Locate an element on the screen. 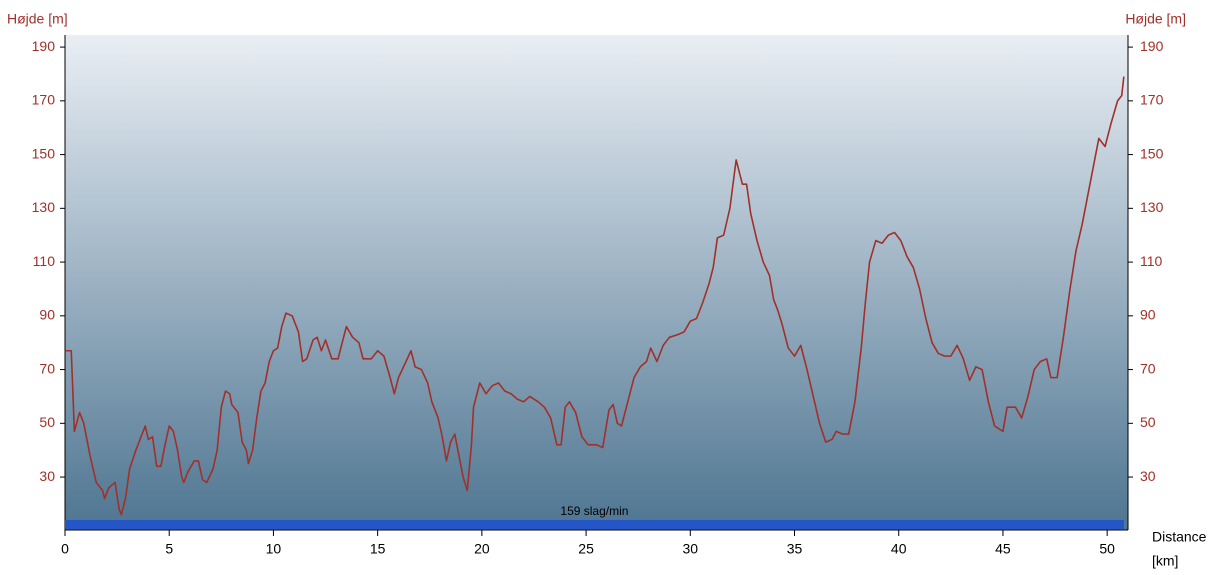  y-tick-label: 190 is located at coordinates (44, 46).